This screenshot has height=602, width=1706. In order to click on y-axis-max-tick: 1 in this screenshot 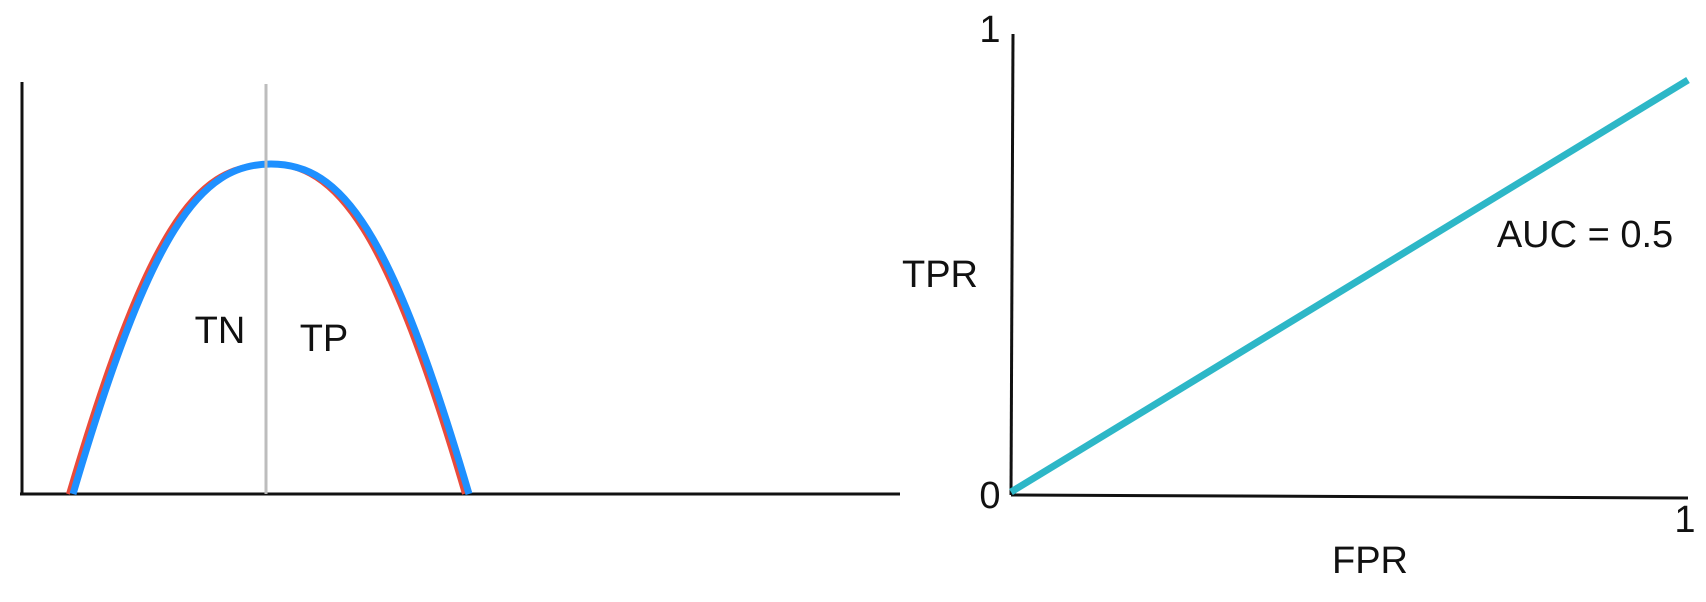, I will do `click(989, 30)`.